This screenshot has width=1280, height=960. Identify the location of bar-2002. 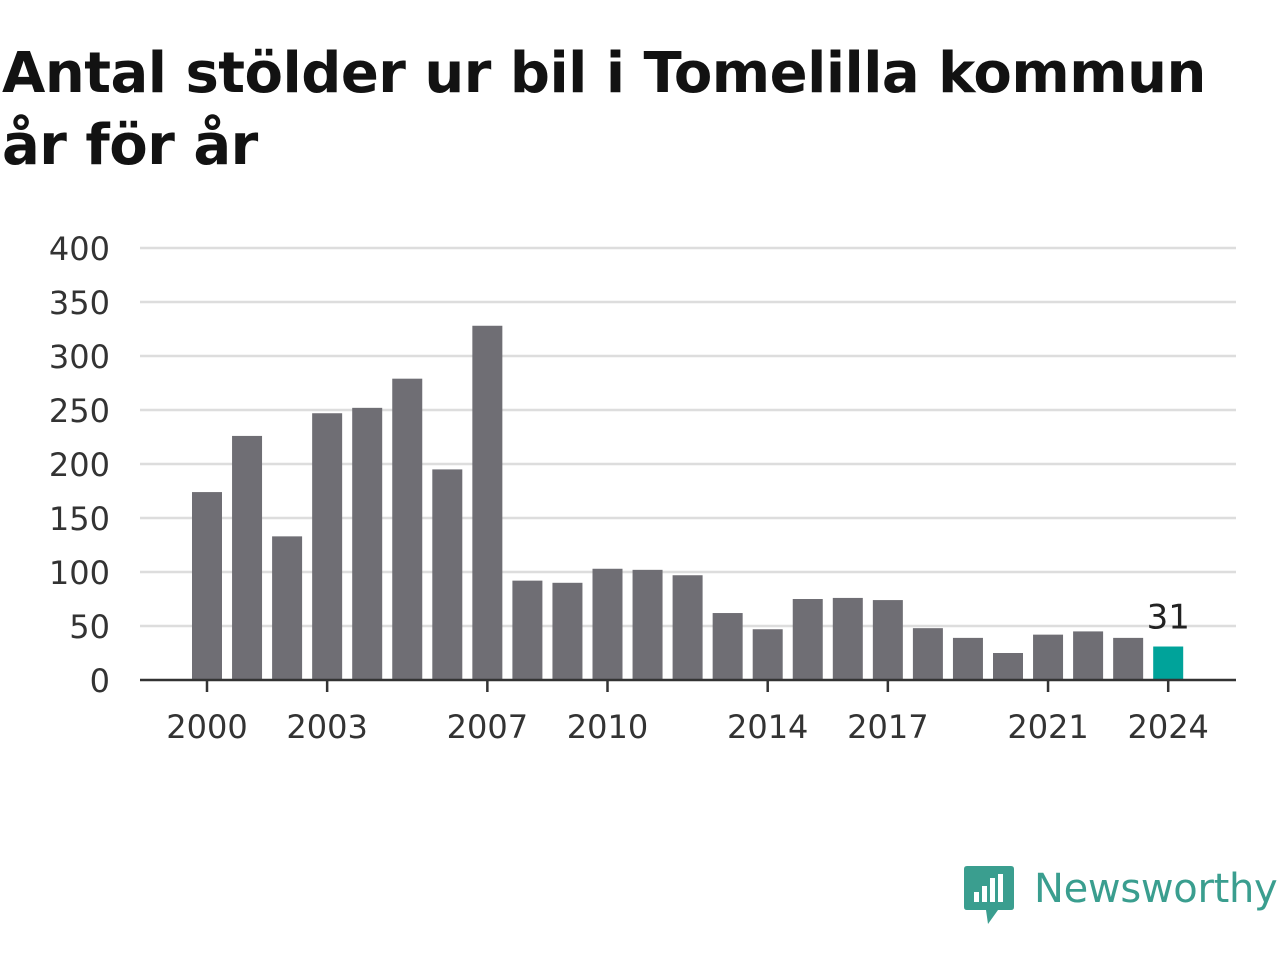
(287, 608).